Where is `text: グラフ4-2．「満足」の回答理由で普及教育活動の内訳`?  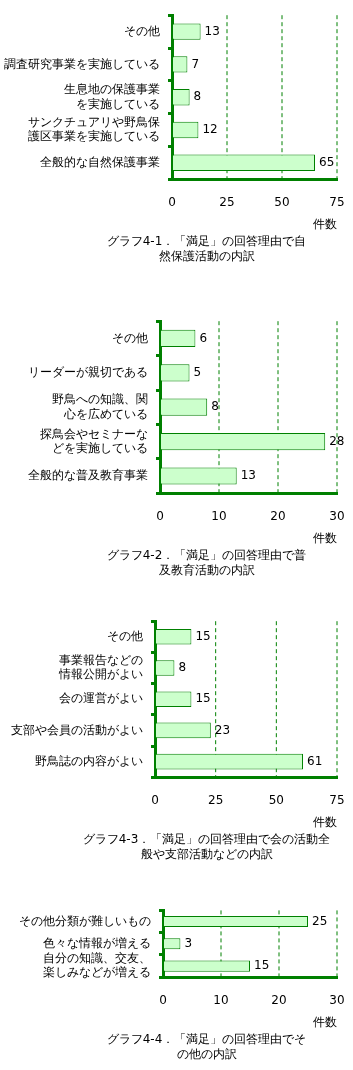
text: グラフ4-2．「満足」の回答理由で普及教育活動の内訳 is located at coordinates (206, 563).